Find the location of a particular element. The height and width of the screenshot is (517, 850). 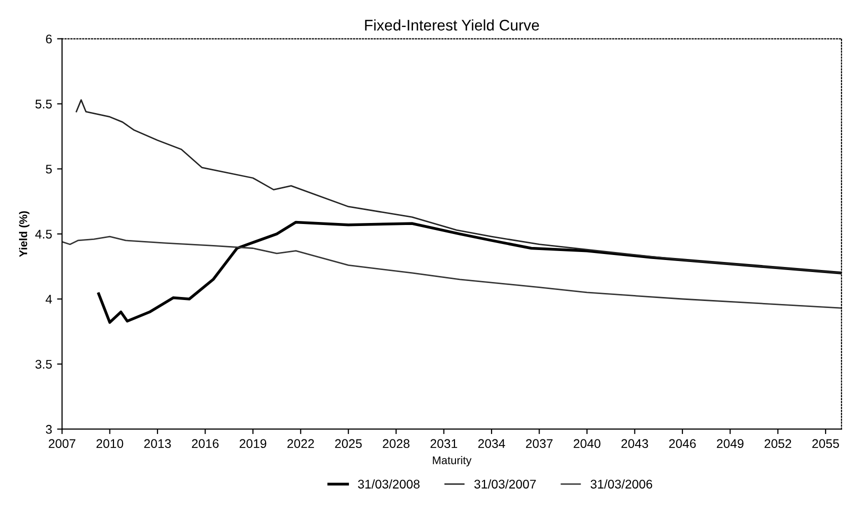

x-tick-label: 2049 is located at coordinates (730, 443).